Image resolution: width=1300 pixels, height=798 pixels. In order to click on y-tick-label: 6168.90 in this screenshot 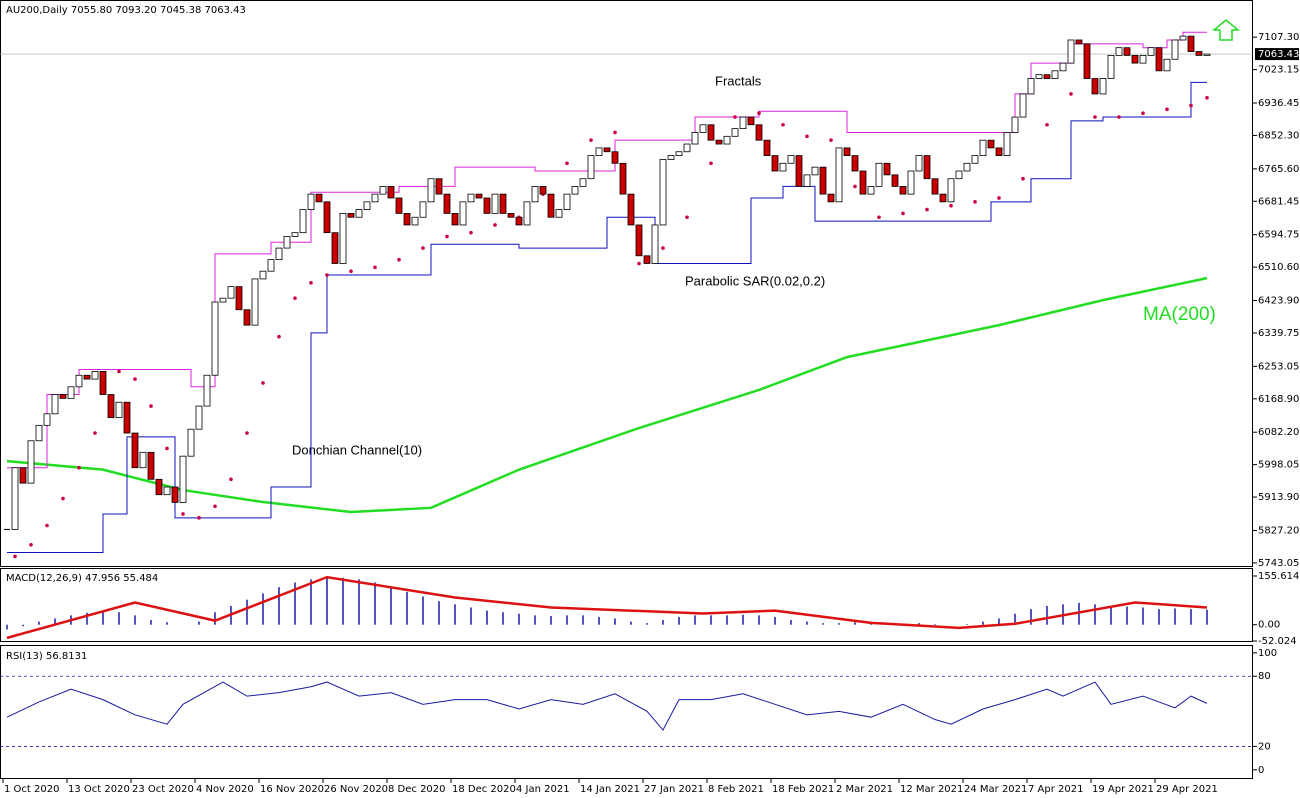, I will do `click(1278, 399)`.